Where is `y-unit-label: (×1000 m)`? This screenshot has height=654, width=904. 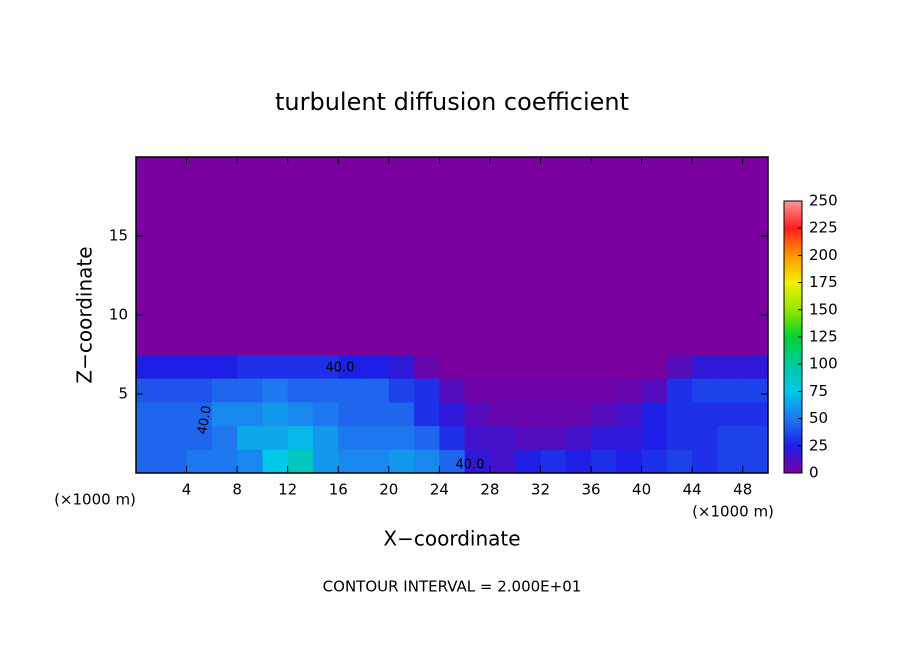 y-unit-label: (×1000 m) is located at coordinates (95, 500).